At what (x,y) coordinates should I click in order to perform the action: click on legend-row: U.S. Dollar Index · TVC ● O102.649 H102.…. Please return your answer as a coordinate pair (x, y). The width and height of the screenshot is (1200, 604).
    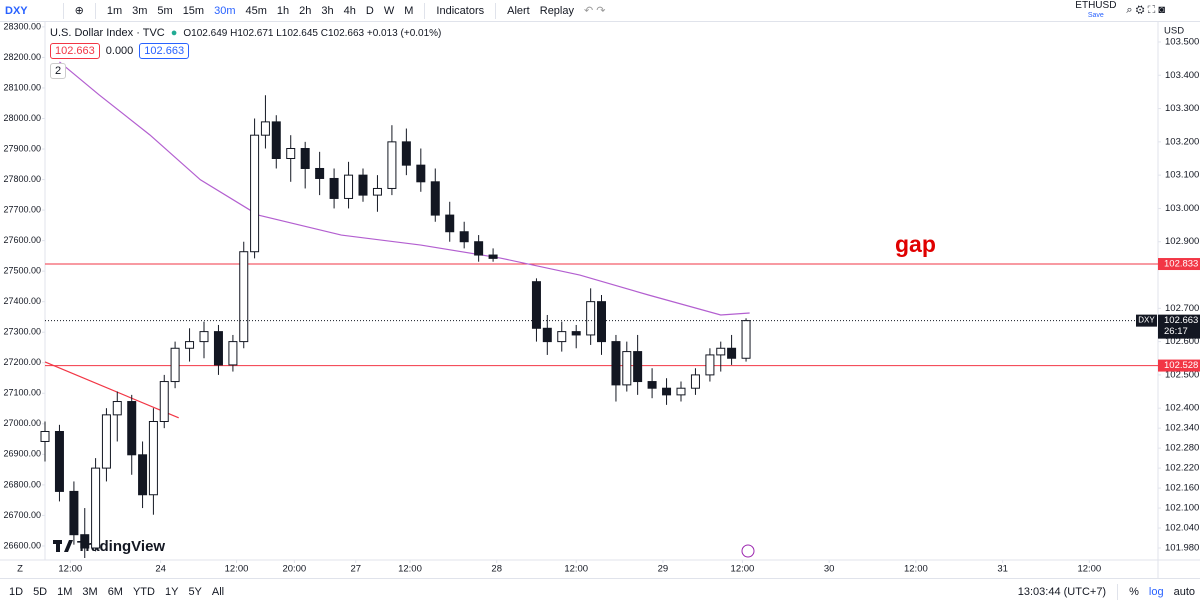
    Looking at the image, I should click on (245, 33).